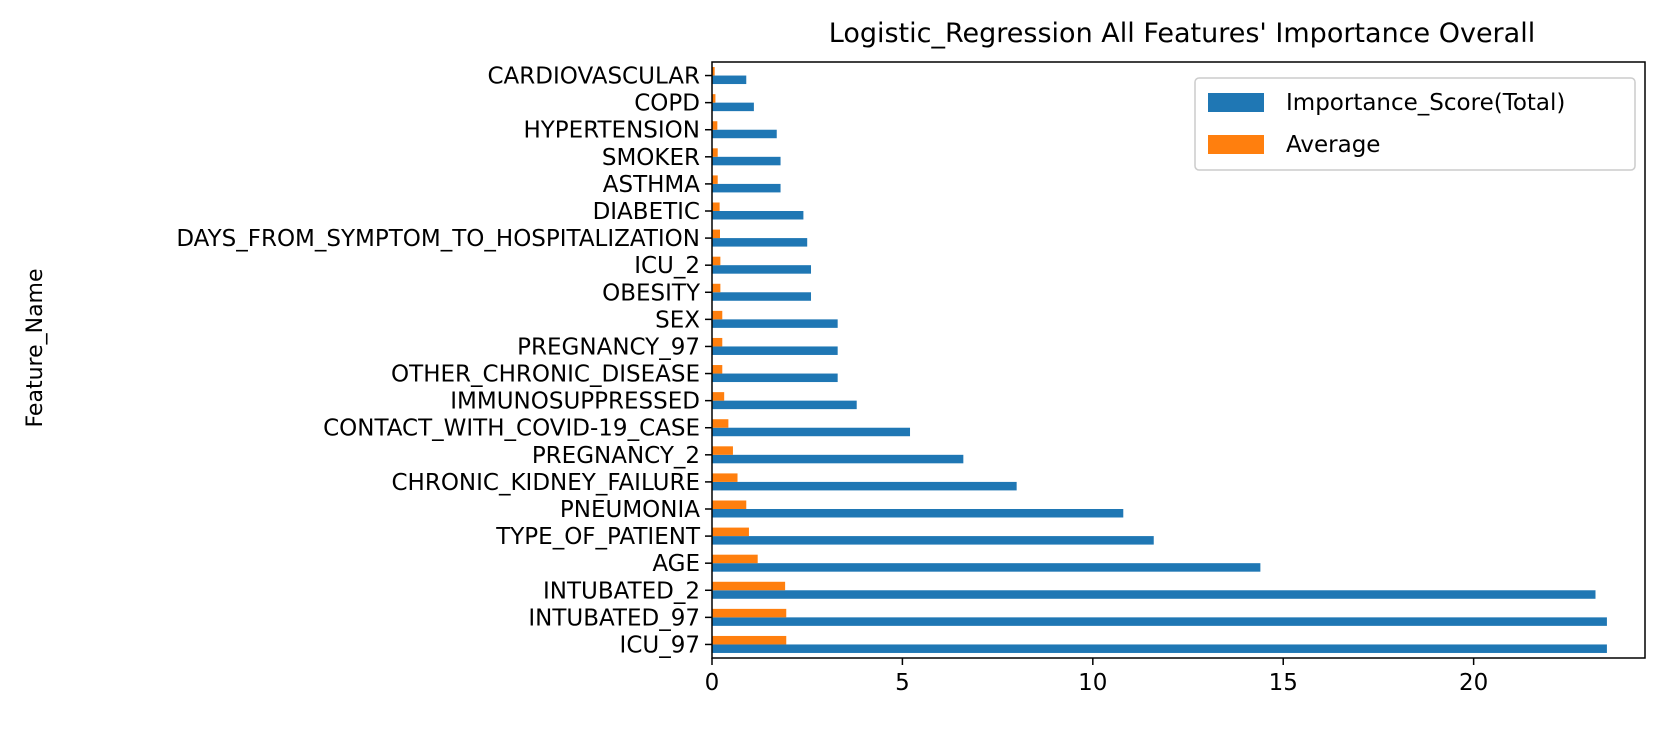  What do you see at coordinates (593, 77) in the screenshot?
I see `y-tick-label: CARDIOVASCULAR` at bounding box center [593, 77].